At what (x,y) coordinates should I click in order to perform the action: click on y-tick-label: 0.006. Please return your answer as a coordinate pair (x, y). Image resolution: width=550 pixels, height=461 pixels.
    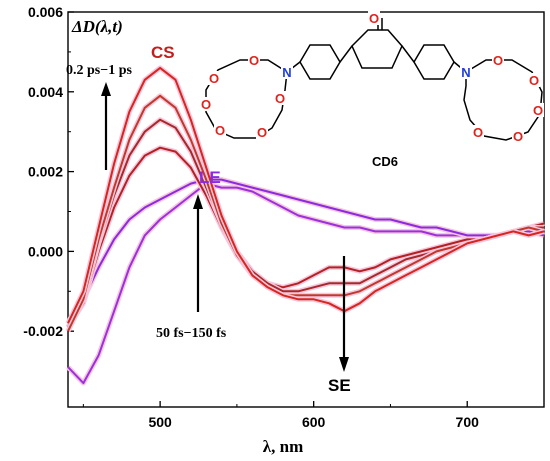
    Looking at the image, I should click on (45, 12).